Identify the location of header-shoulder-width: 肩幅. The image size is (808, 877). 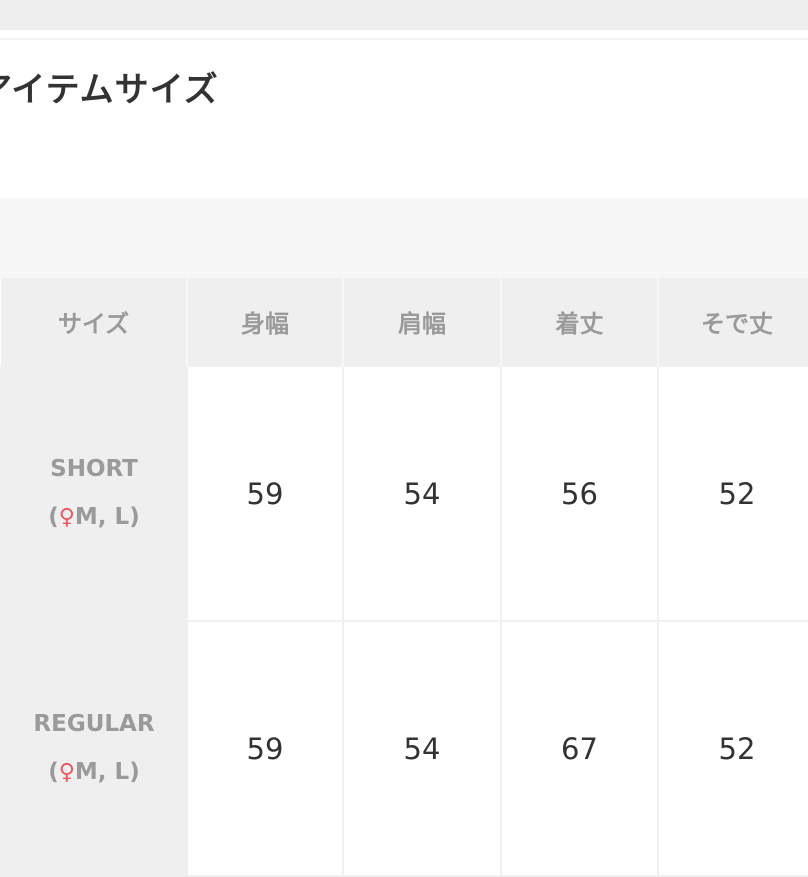
(422, 322).